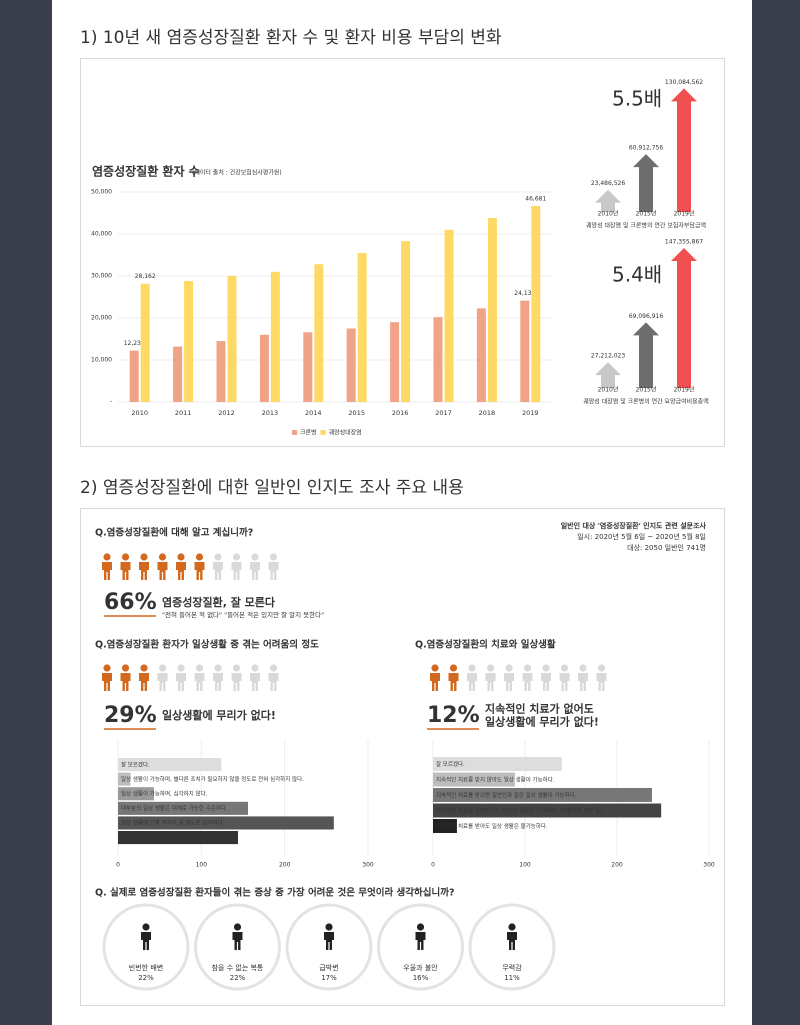  Describe the element at coordinates (173, 823) in the screenshot. I see `bar-label: 일상 생활에 간혹 무리가 갈 정도로 심각하다.` at that location.